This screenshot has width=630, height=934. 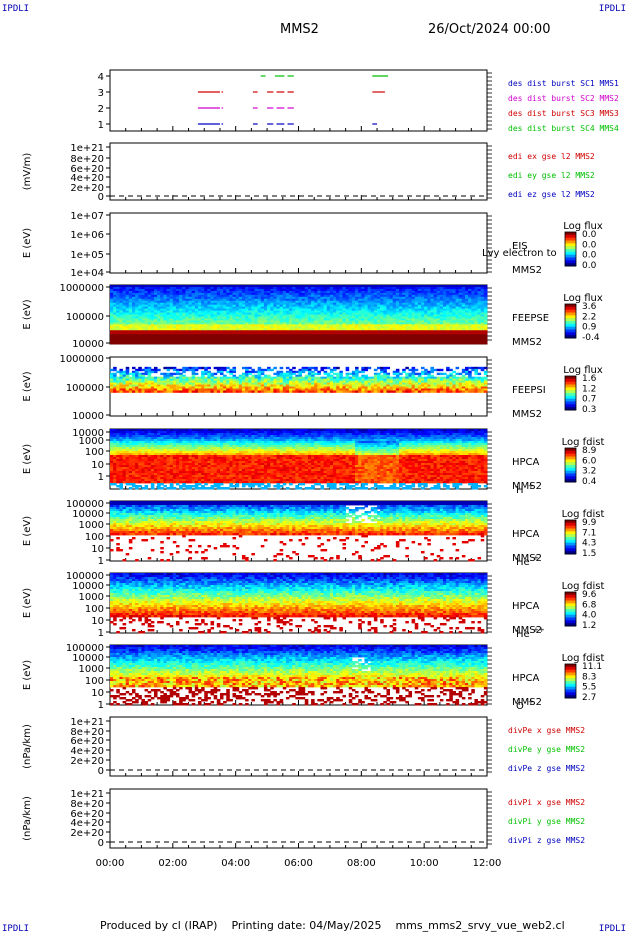 What do you see at coordinates (563, 128) in the screenshot?
I see `legend-entry: des dist burst SC4 MMS4` at bounding box center [563, 128].